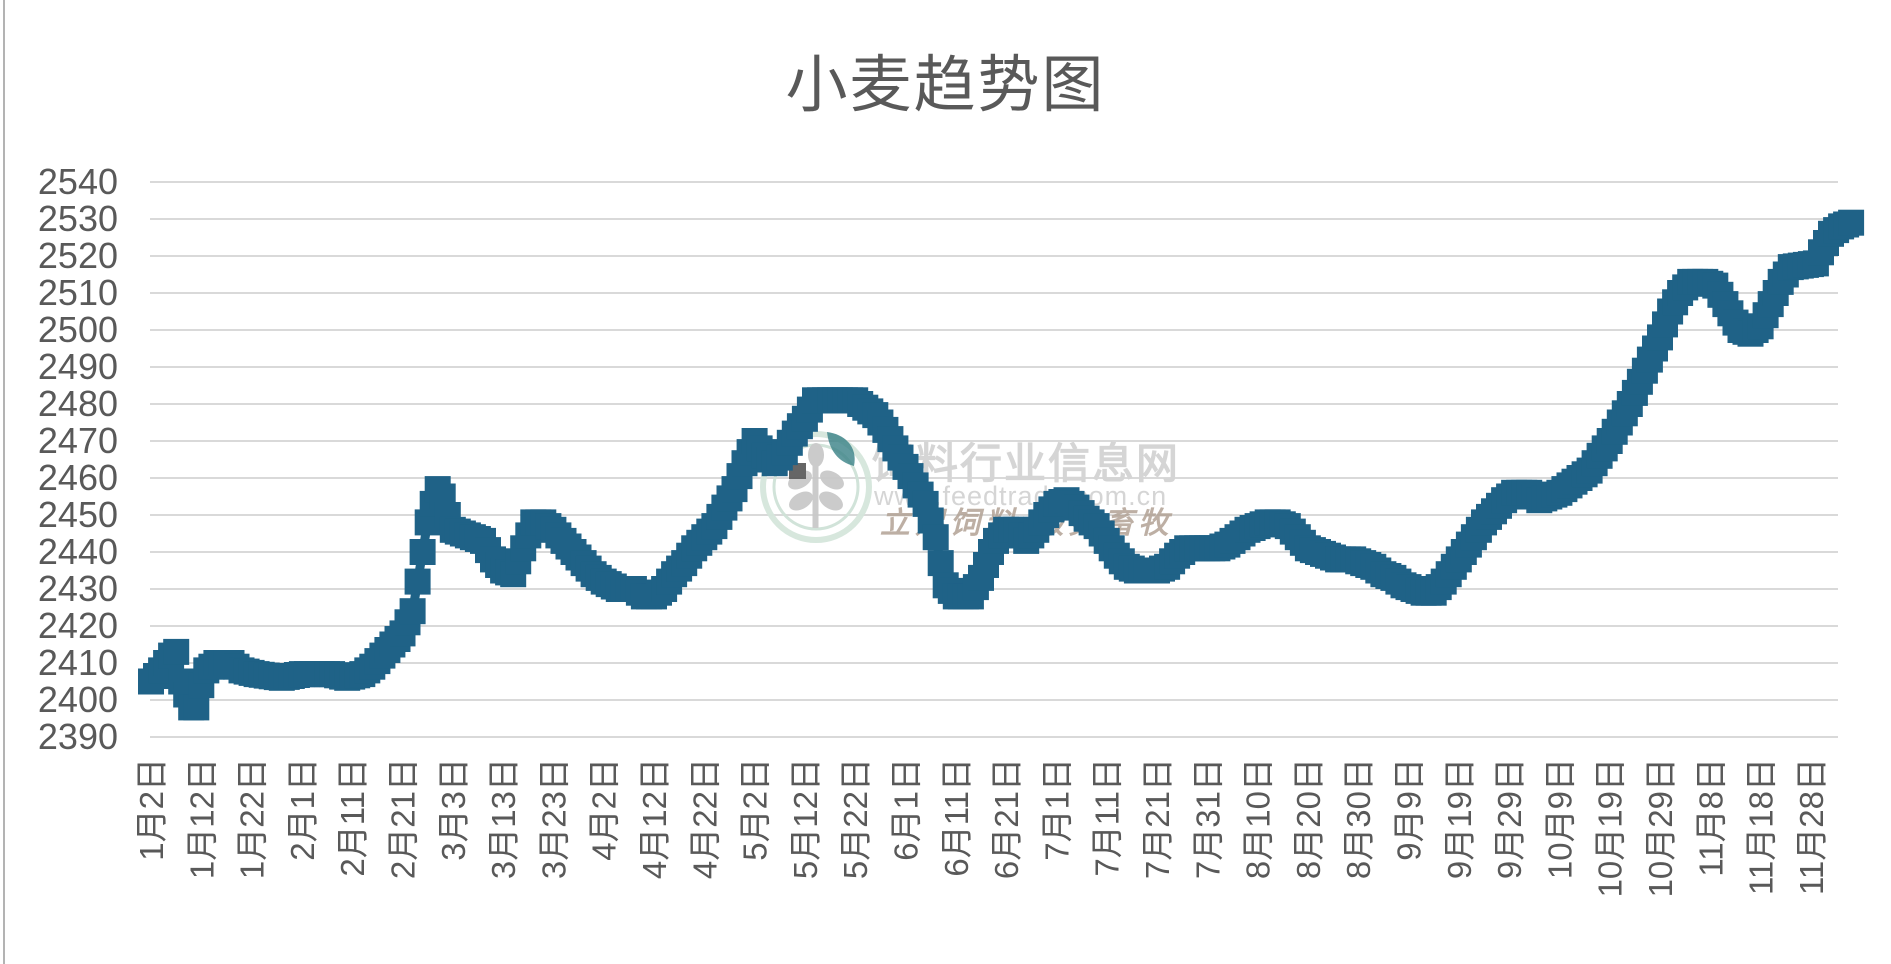 The height and width of the screenshot is (964, 1891). Describe the element at coordinates (78, 292) in the screenshot. I see `y-tick-label: 2510` at that location.